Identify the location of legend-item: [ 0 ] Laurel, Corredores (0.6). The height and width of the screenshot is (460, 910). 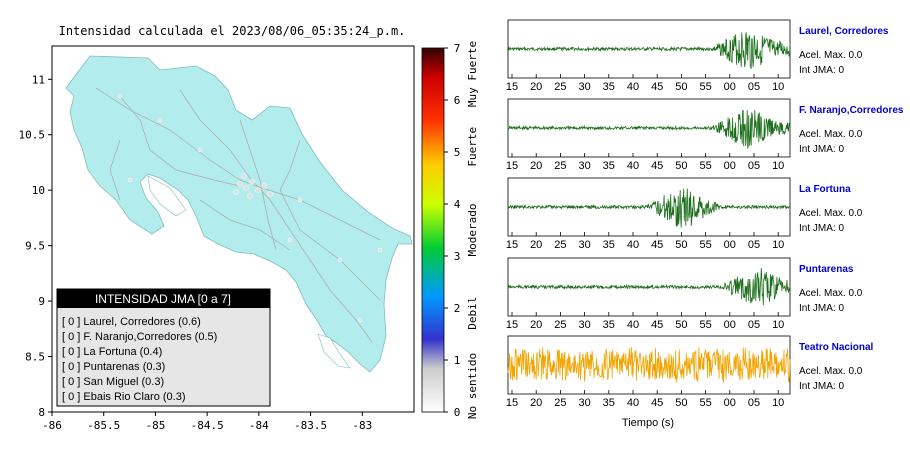
(131, 322).